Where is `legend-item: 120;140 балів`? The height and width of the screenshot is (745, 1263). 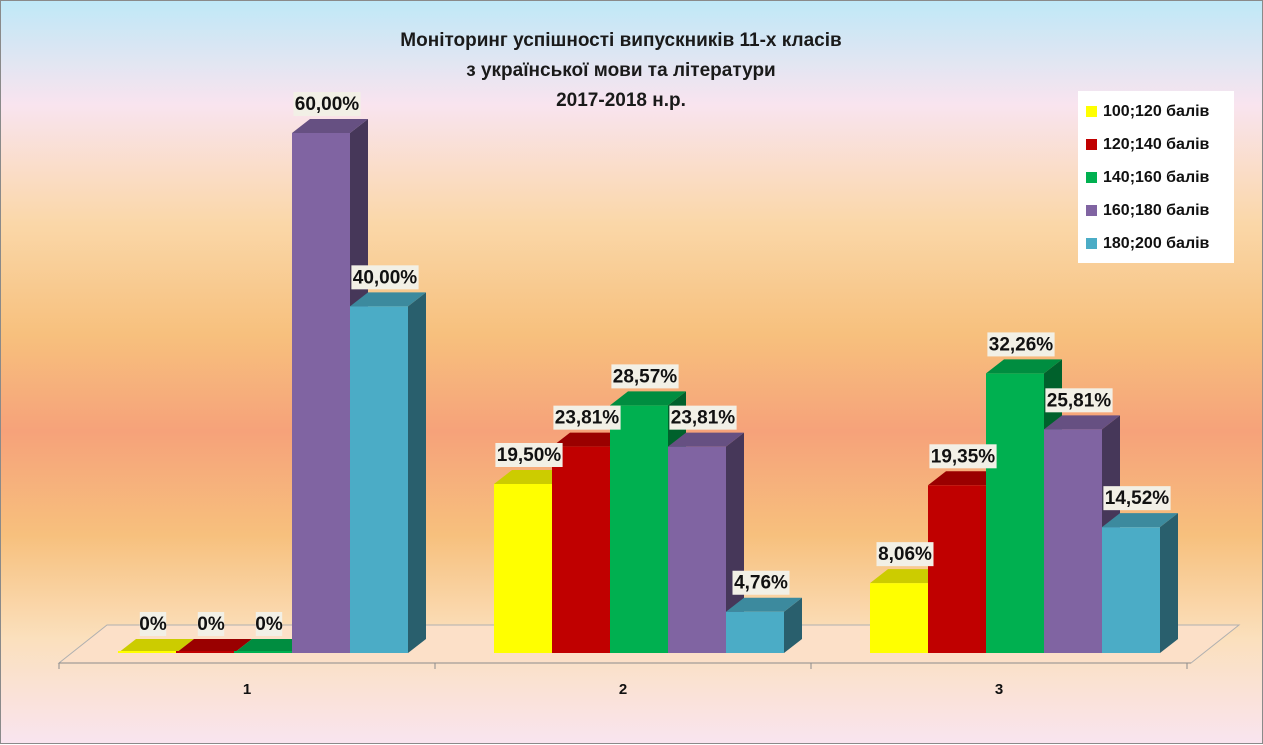
legend-item: 120;140 балів is located at coordinates (1160, 144).